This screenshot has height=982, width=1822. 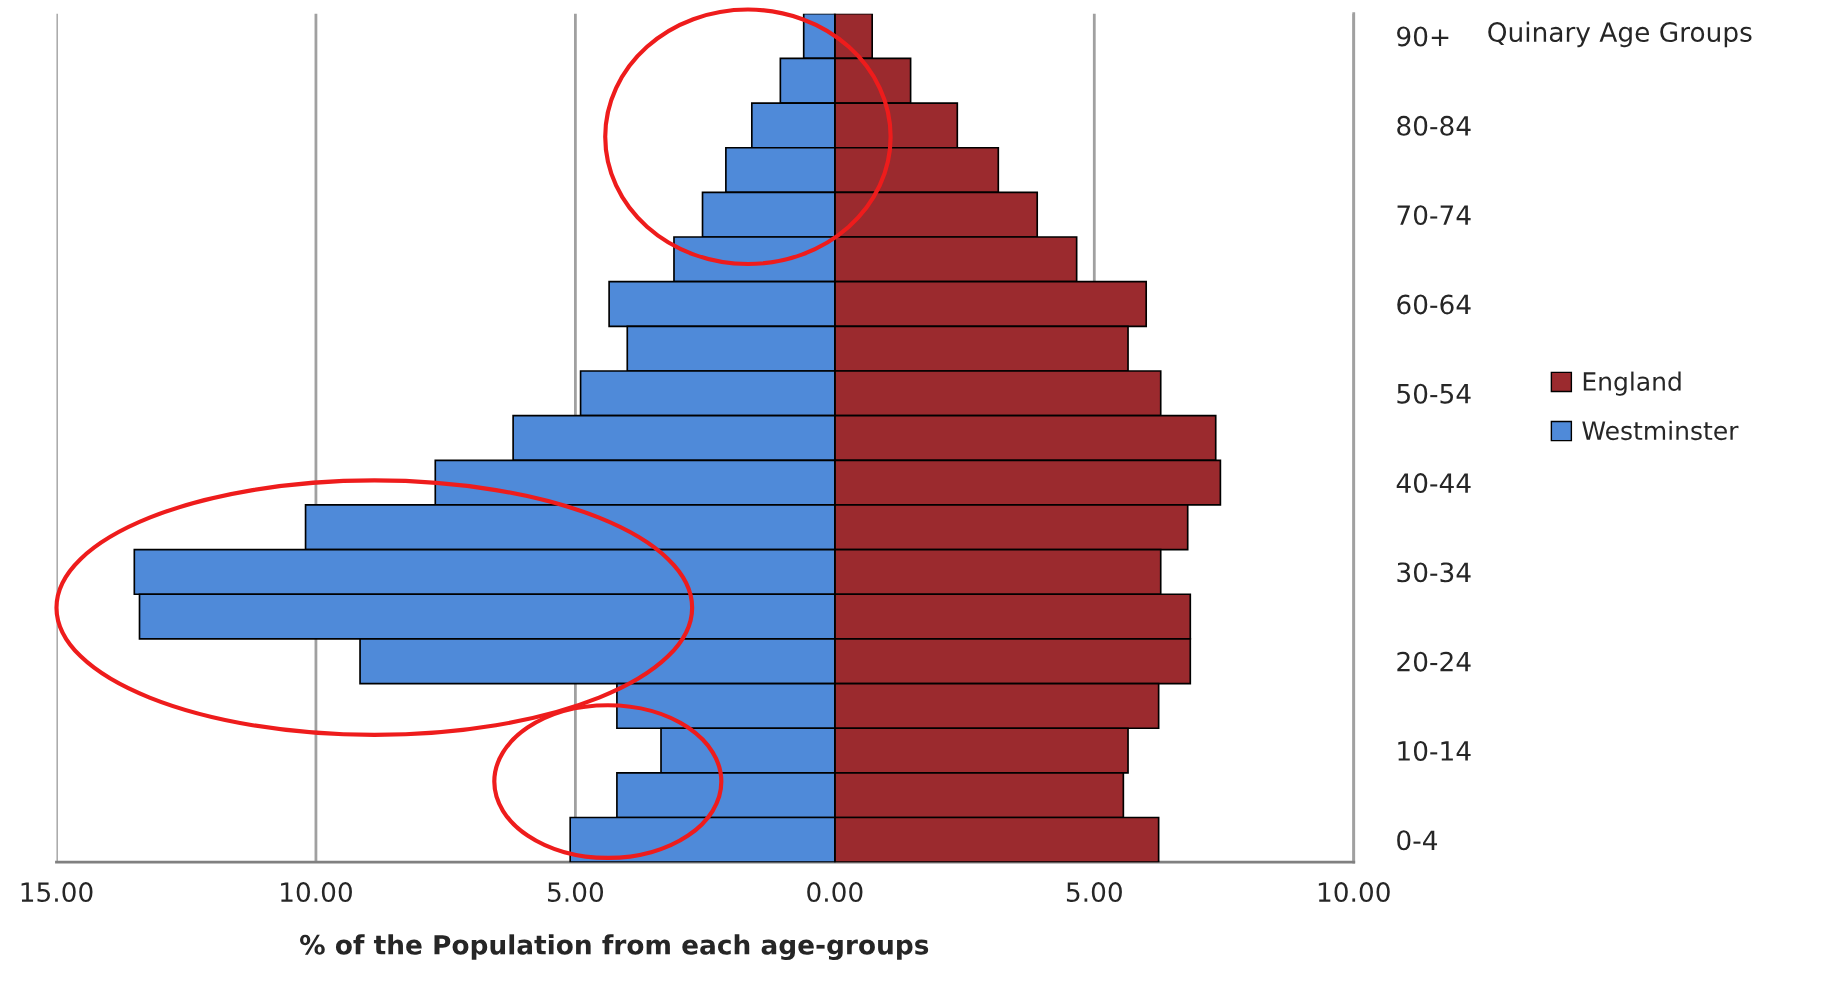 I want to click on y-tick-label: 70-74, so click(x=1434, y=215).